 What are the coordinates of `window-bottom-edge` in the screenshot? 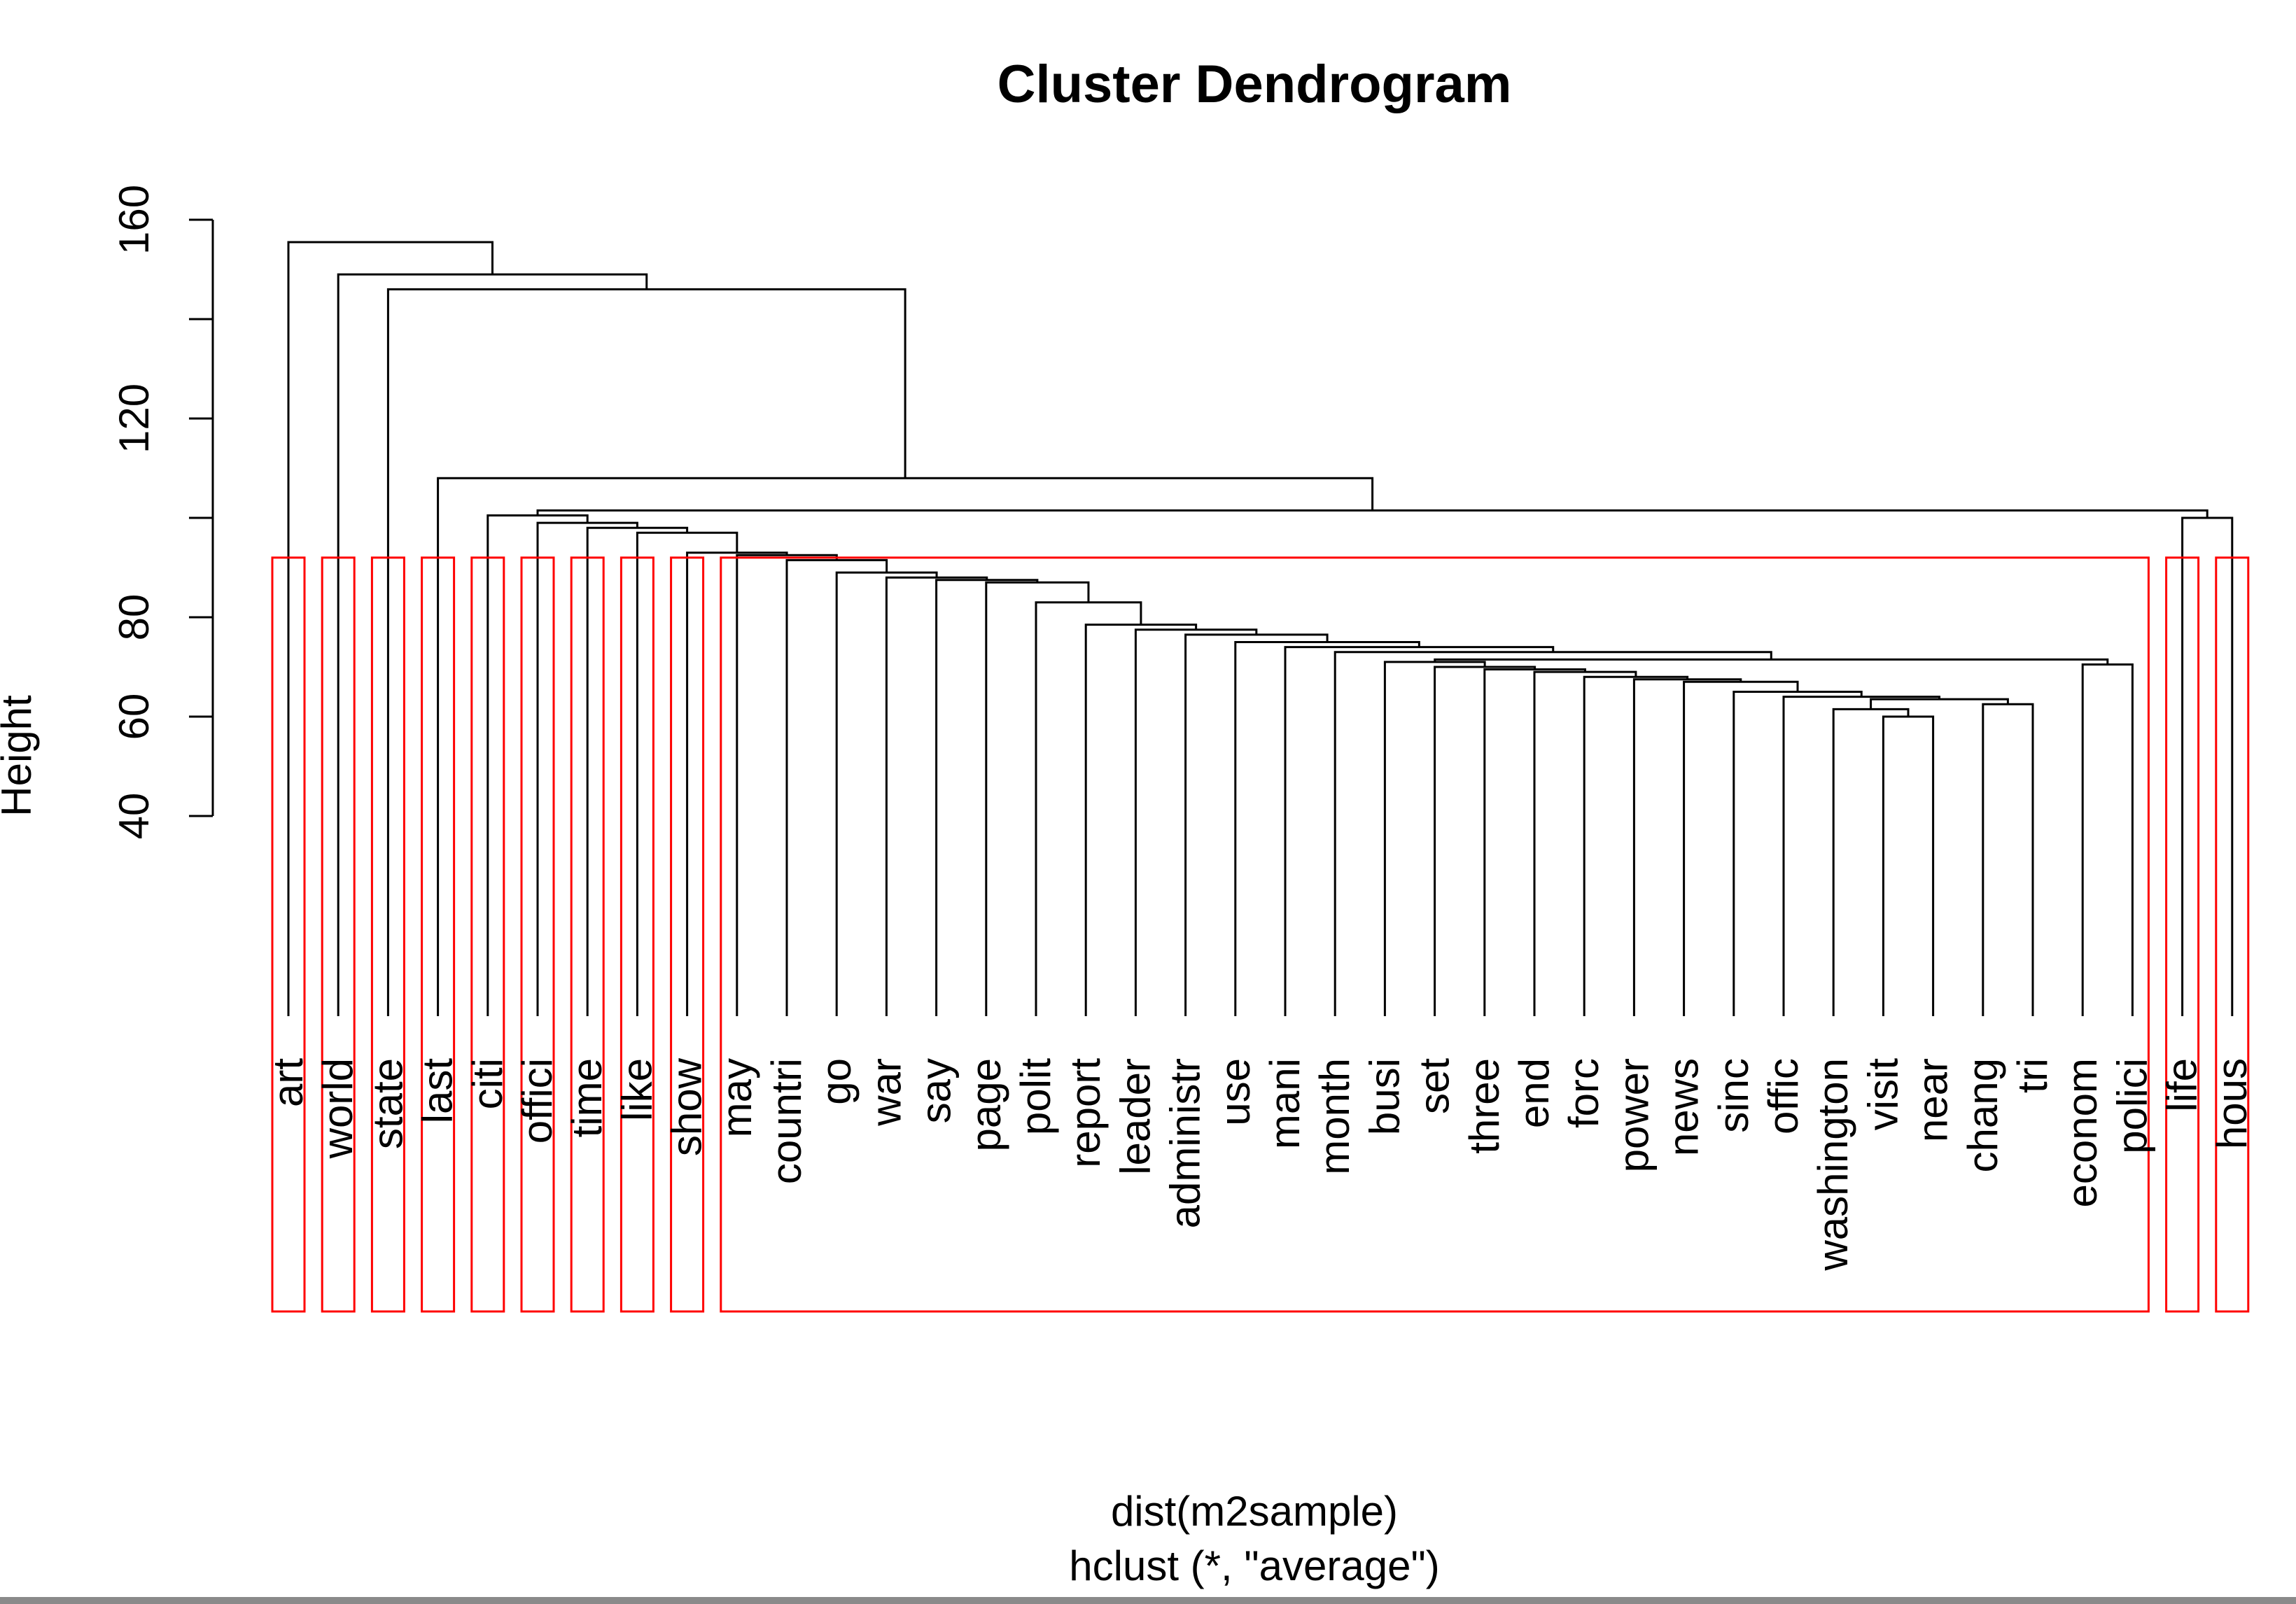 It's located at (1148, 1600).